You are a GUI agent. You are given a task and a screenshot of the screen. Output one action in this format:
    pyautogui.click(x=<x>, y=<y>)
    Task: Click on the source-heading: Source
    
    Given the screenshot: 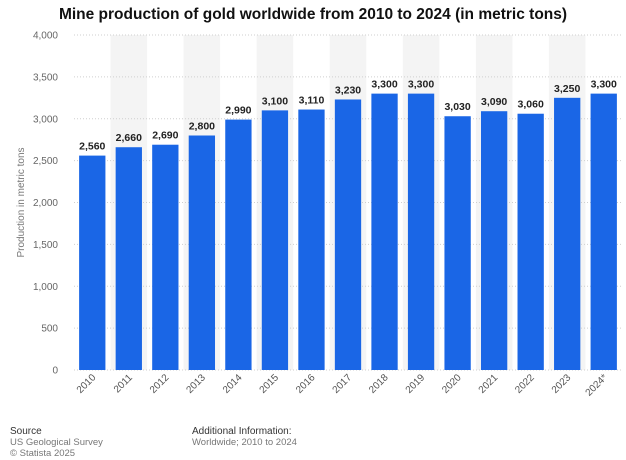 What is the action you would take?
    pyautogui.click(x=26, y=431)
    